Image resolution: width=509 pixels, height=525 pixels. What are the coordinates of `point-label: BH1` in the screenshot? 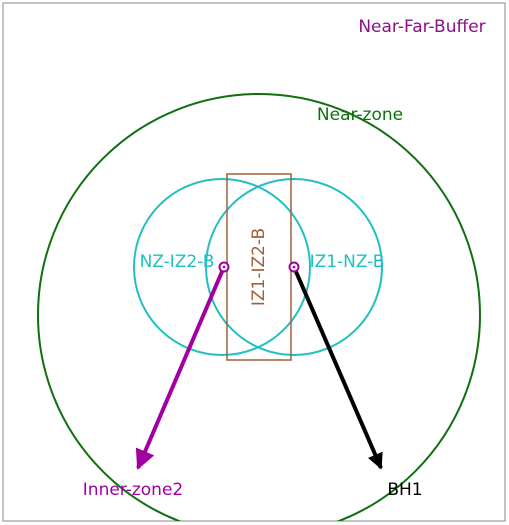 It's located at (404, 490).